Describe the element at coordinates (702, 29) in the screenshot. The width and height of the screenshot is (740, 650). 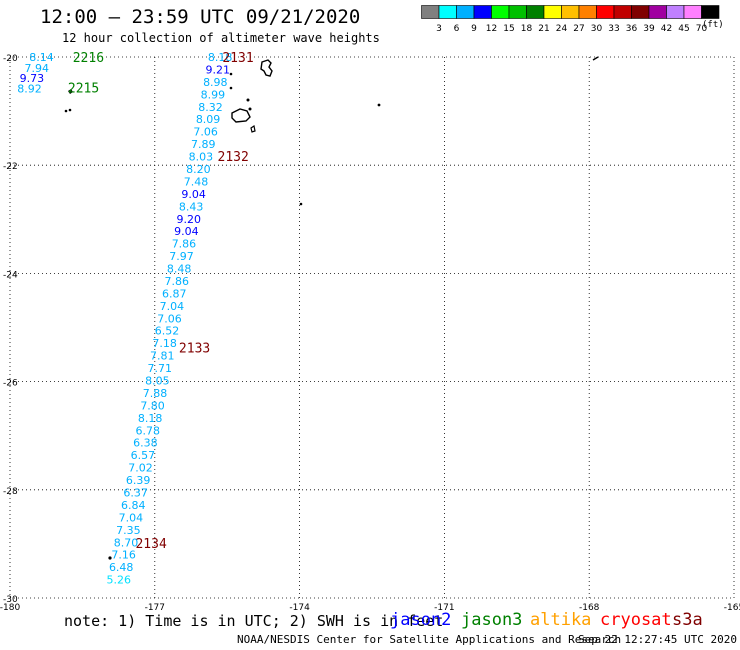
I see `color-scale-label: 70` at that location.